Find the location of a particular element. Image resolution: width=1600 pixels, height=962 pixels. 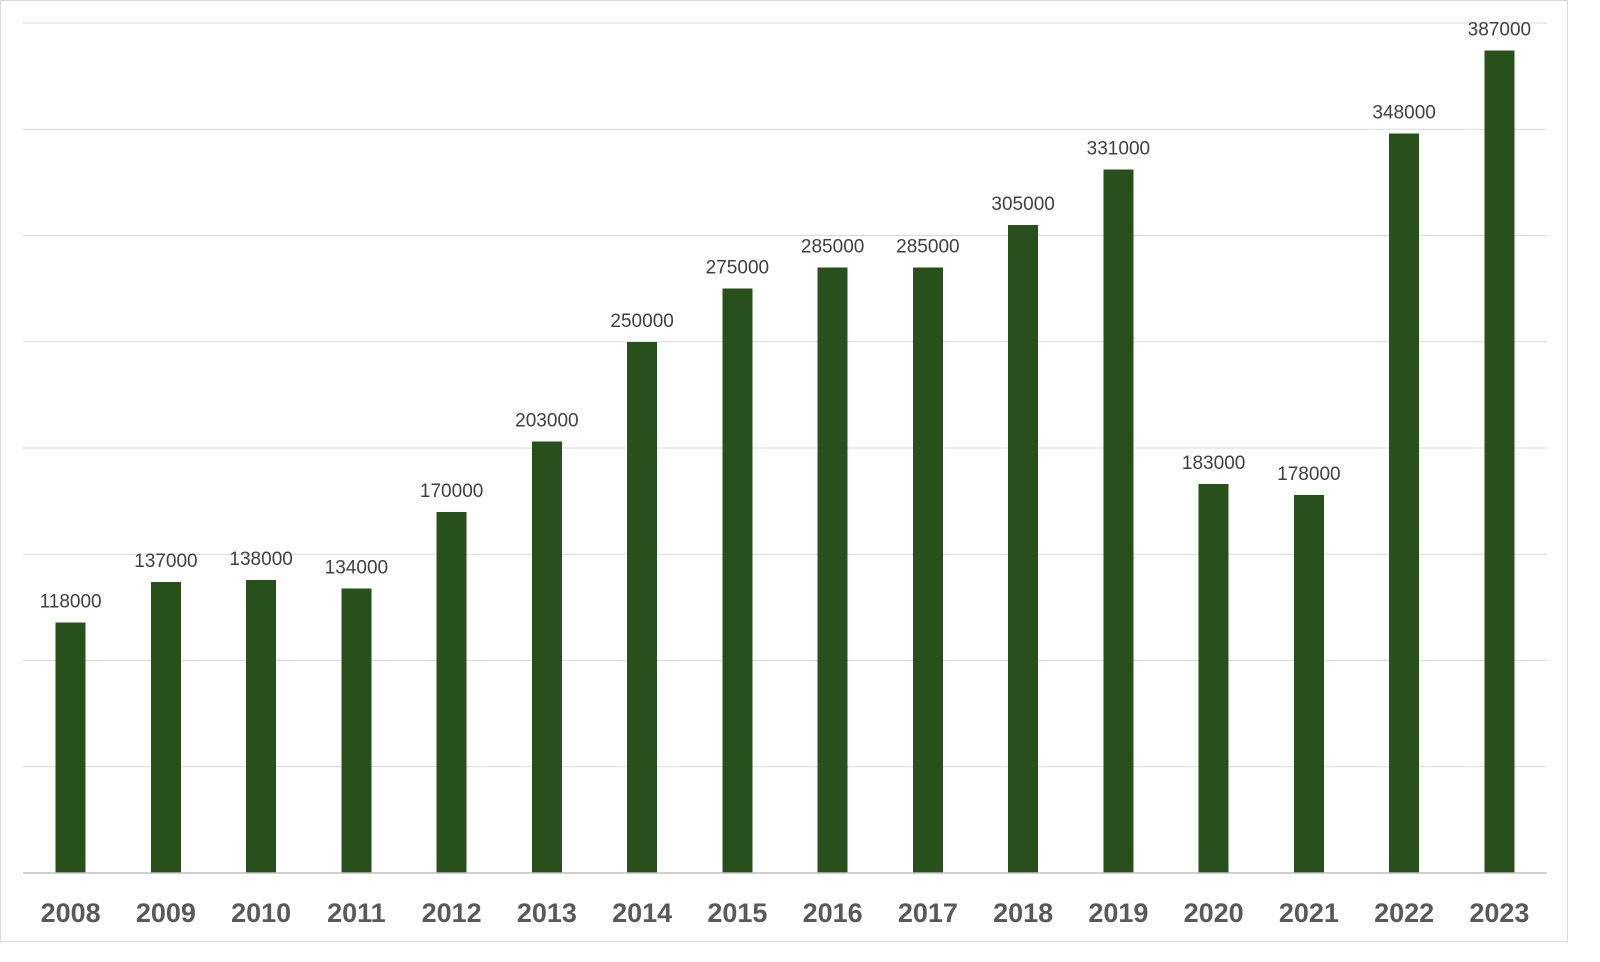

bar-2011 is located at coordinates (356, 730).